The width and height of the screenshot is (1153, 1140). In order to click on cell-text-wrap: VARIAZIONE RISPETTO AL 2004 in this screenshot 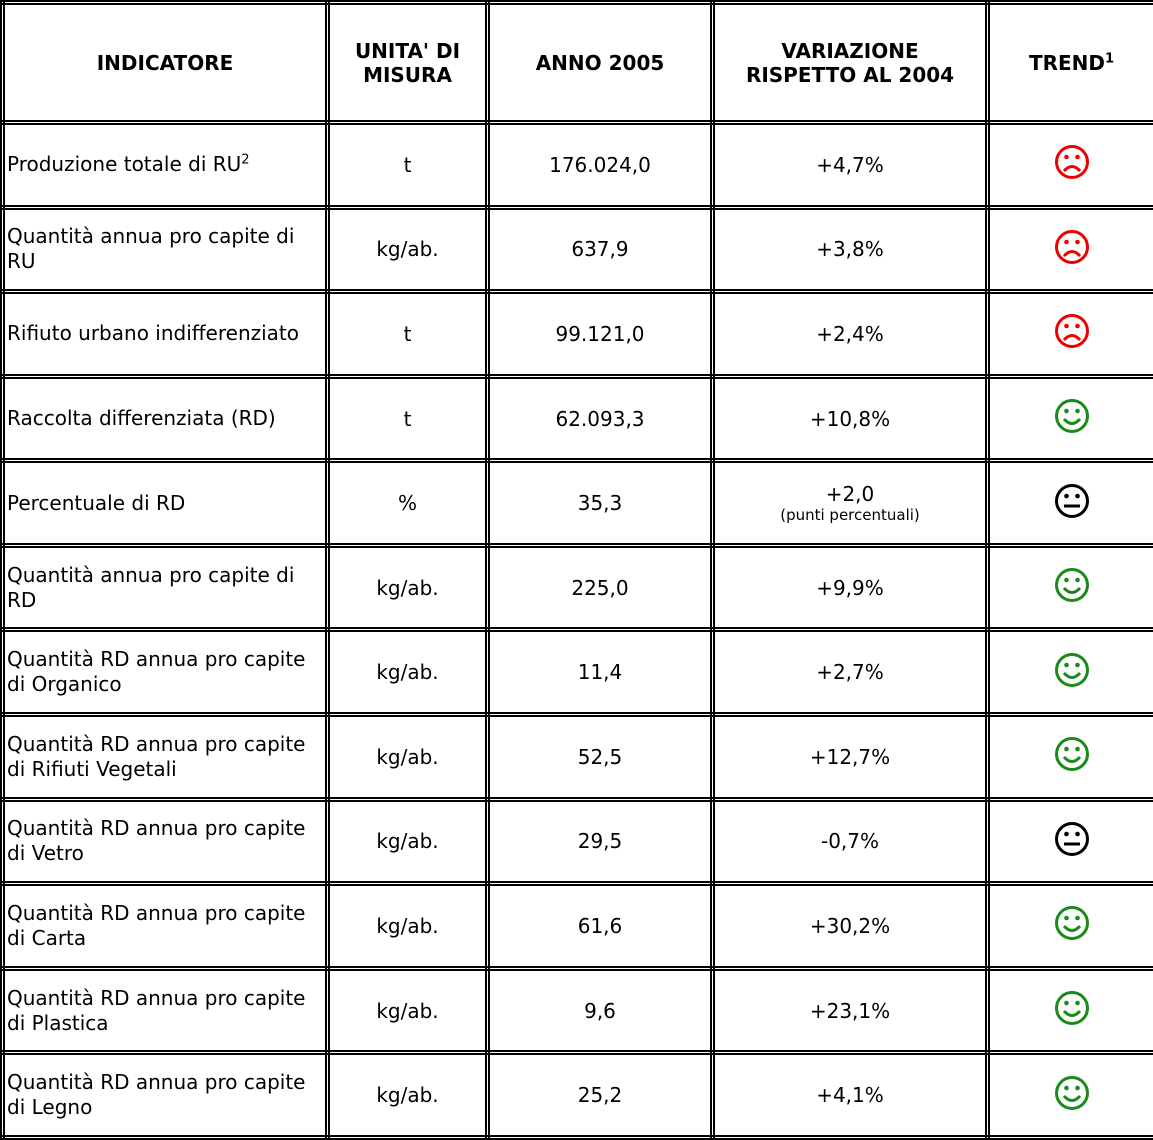, I will do `click(850, 63)`.